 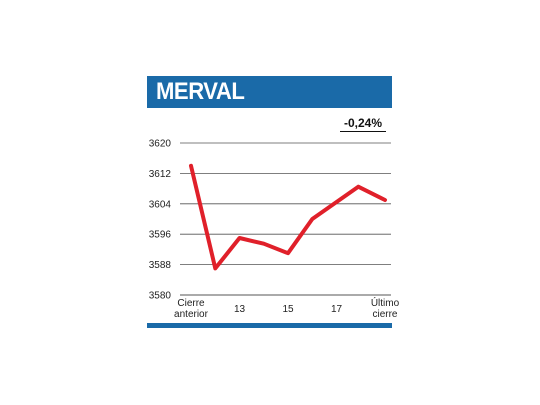 I want to click on x-tick-label: 13, so click(x=240, y=309).